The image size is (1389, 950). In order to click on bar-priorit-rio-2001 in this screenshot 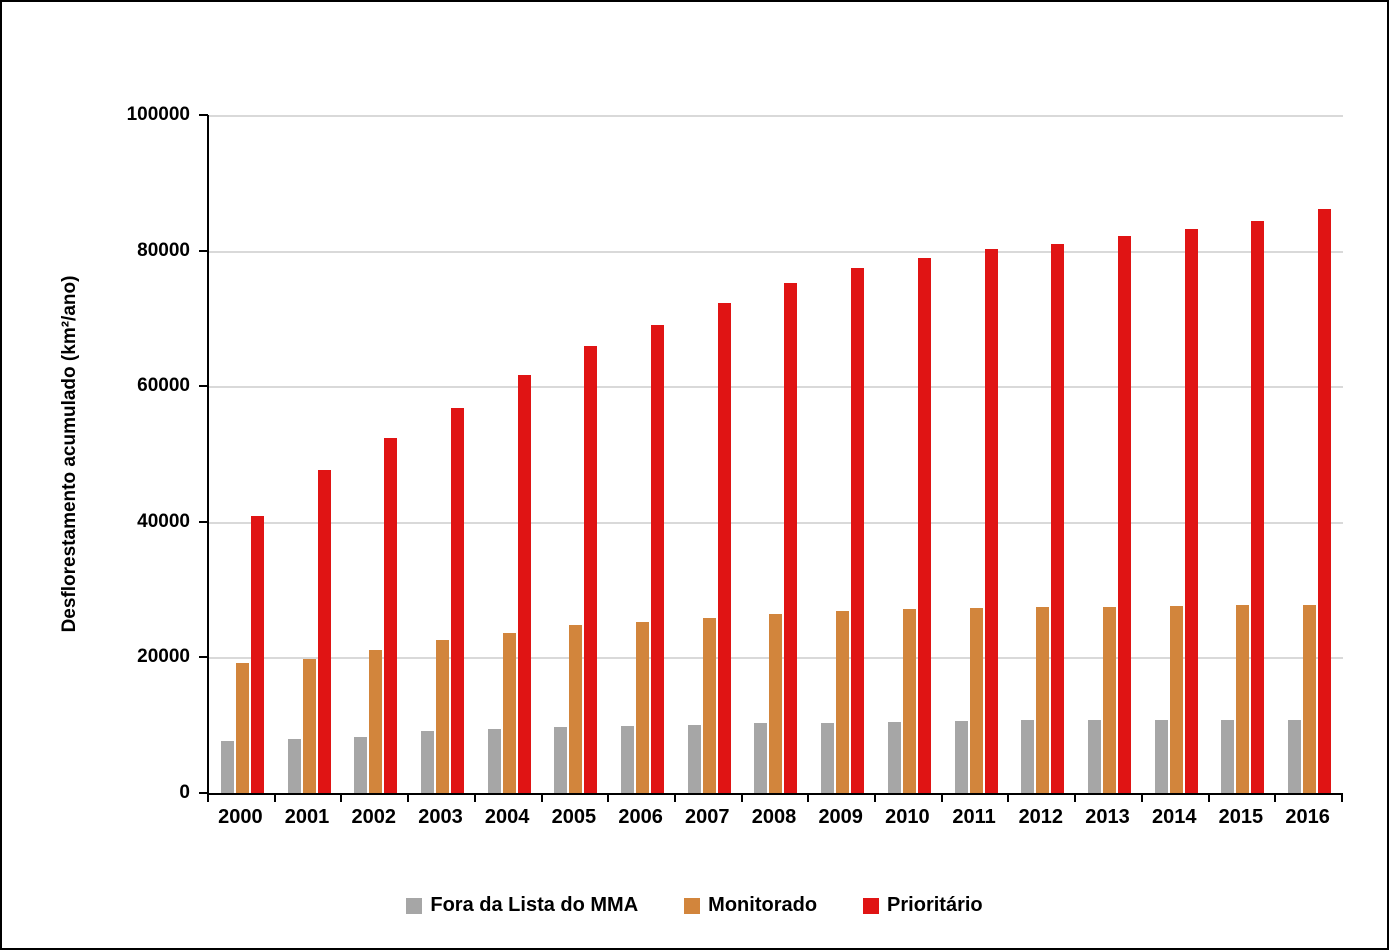, I will do `click(324, 631)`.